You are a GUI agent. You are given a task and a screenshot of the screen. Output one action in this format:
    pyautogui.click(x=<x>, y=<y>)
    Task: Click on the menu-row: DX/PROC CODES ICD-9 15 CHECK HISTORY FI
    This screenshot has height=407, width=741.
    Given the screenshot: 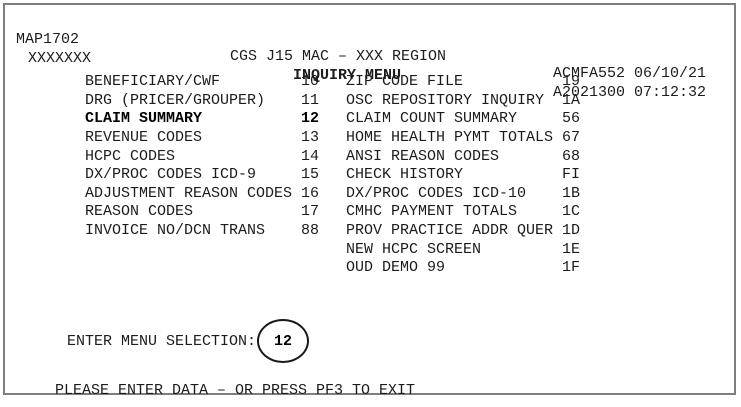 What is the action you would take?
    pyautogui.click(x=333, y=175)
    